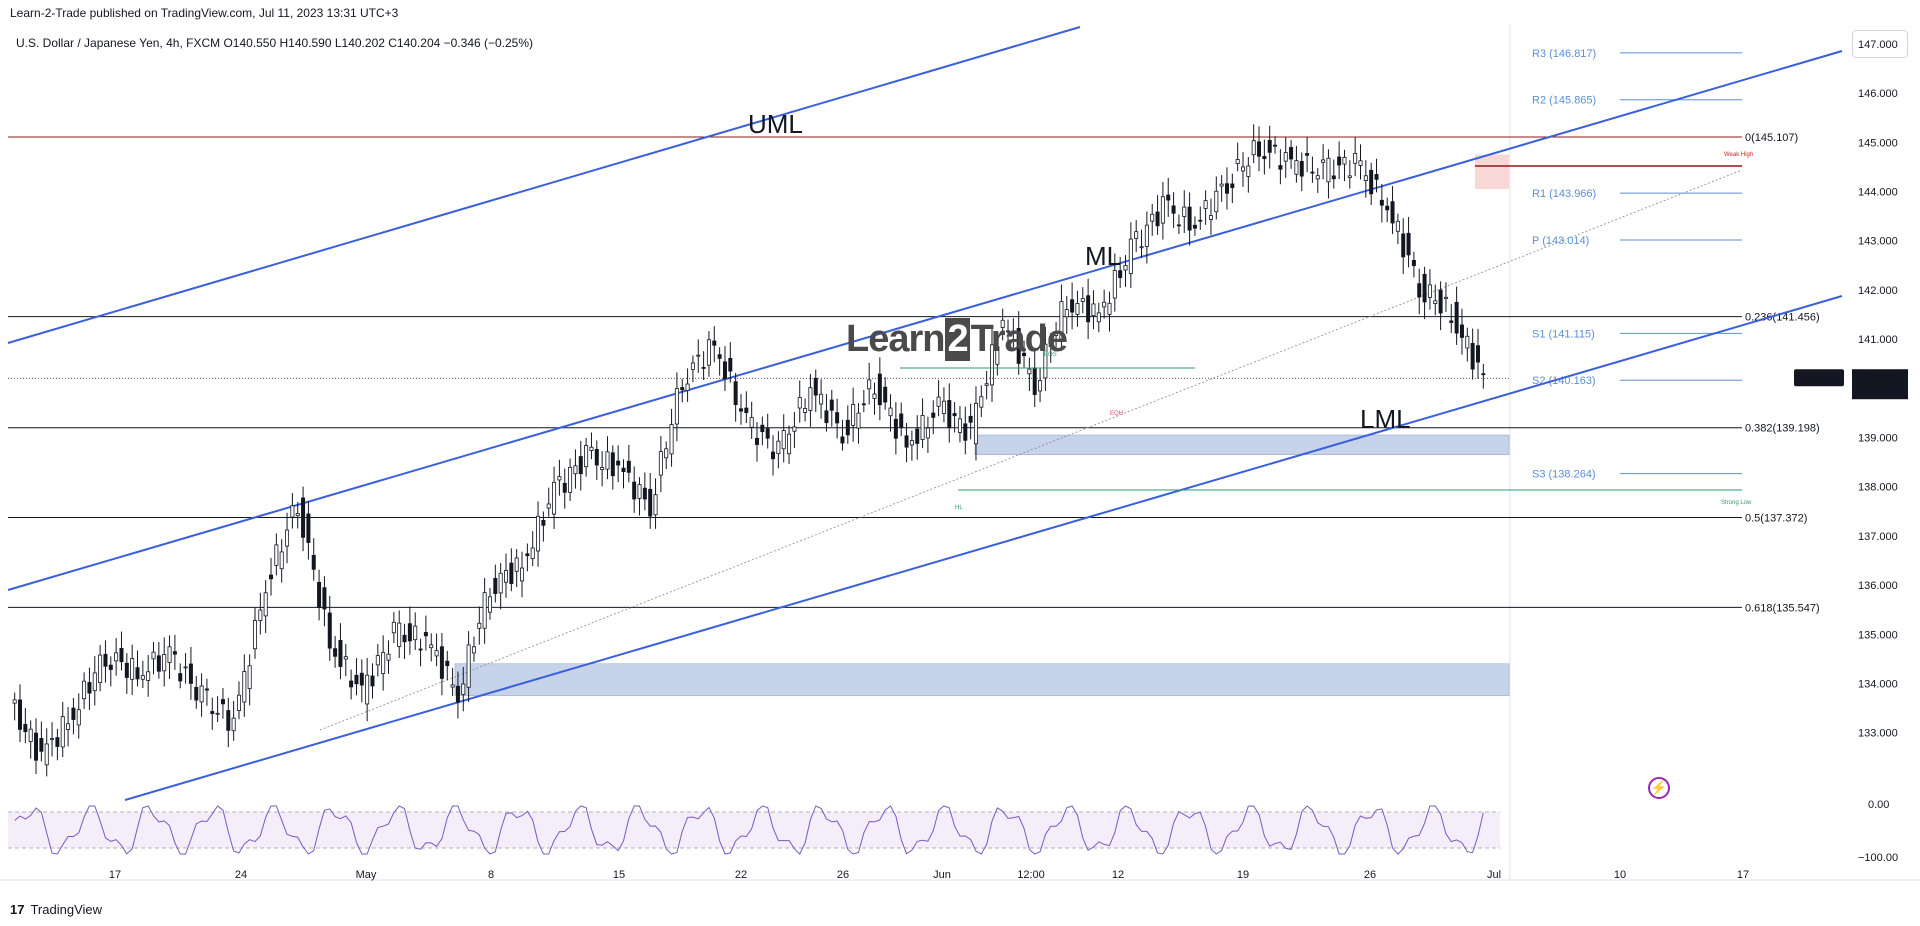  What do you see at coordinates (241, 875) in the screenshot?
I see `time-tick-label: 24` at bounding box center [241, 875].